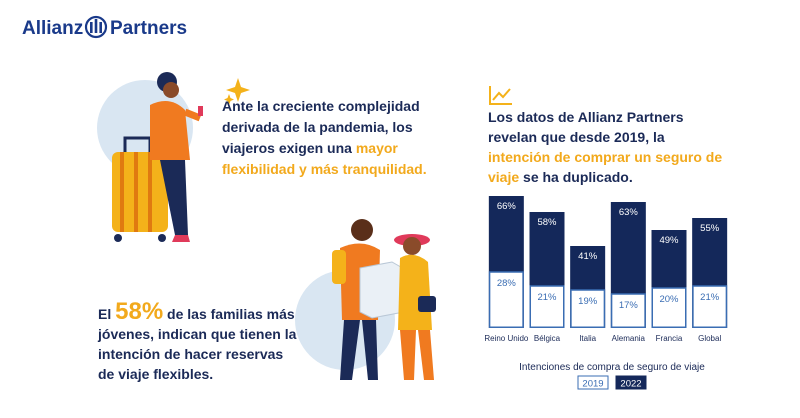 This screenshot has width=800, height=418. Describe the element at coordinates (107, 314) in the screenshot. I see `text: El` at that location.